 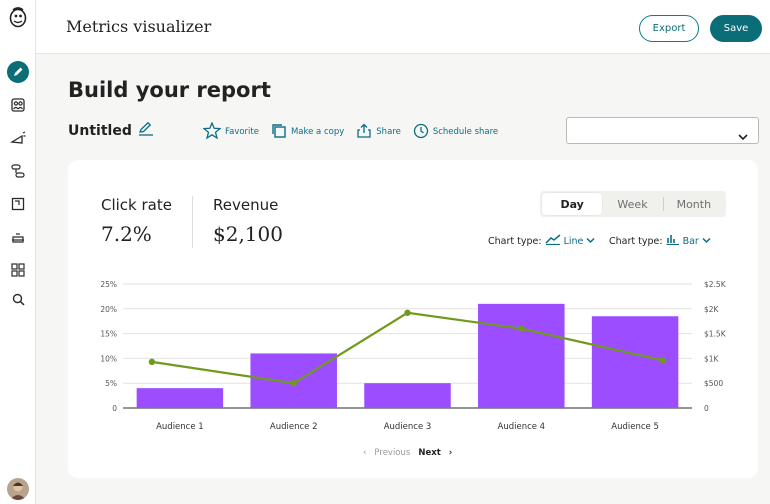 I want to click on pager: ‹ Previous Next ›, so click(x=407, y=453).